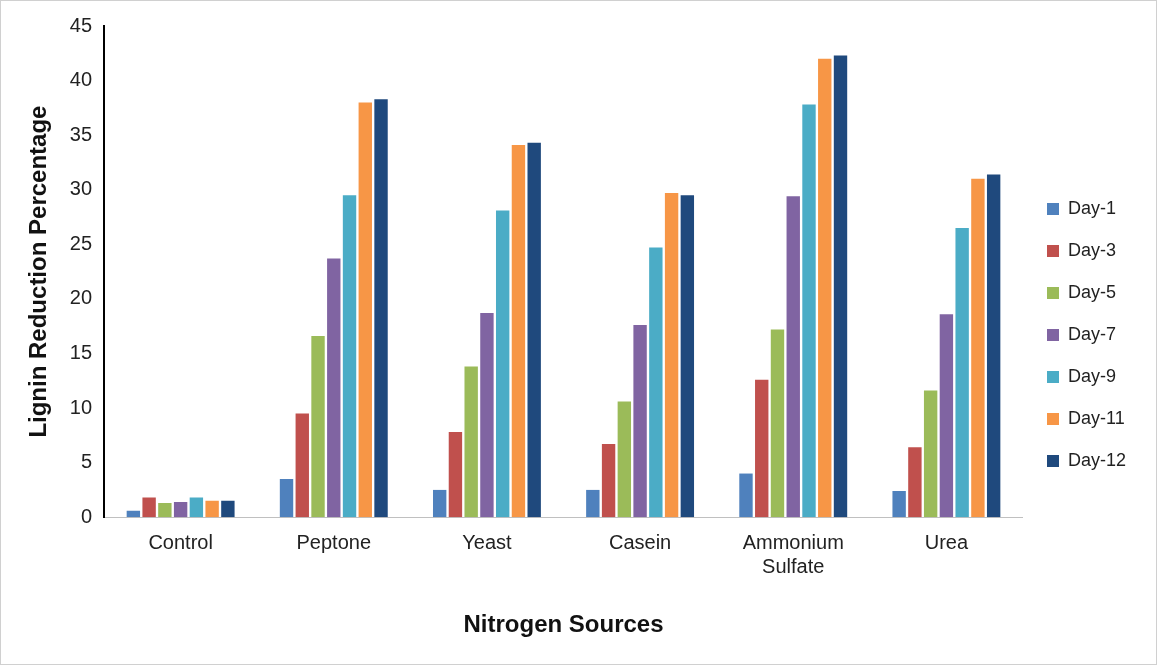 This screenshot has width=1157, height=665. Describe the element at coordinates (86, 461) in the screenshot. I see `y-tick-label: 5` at that location.